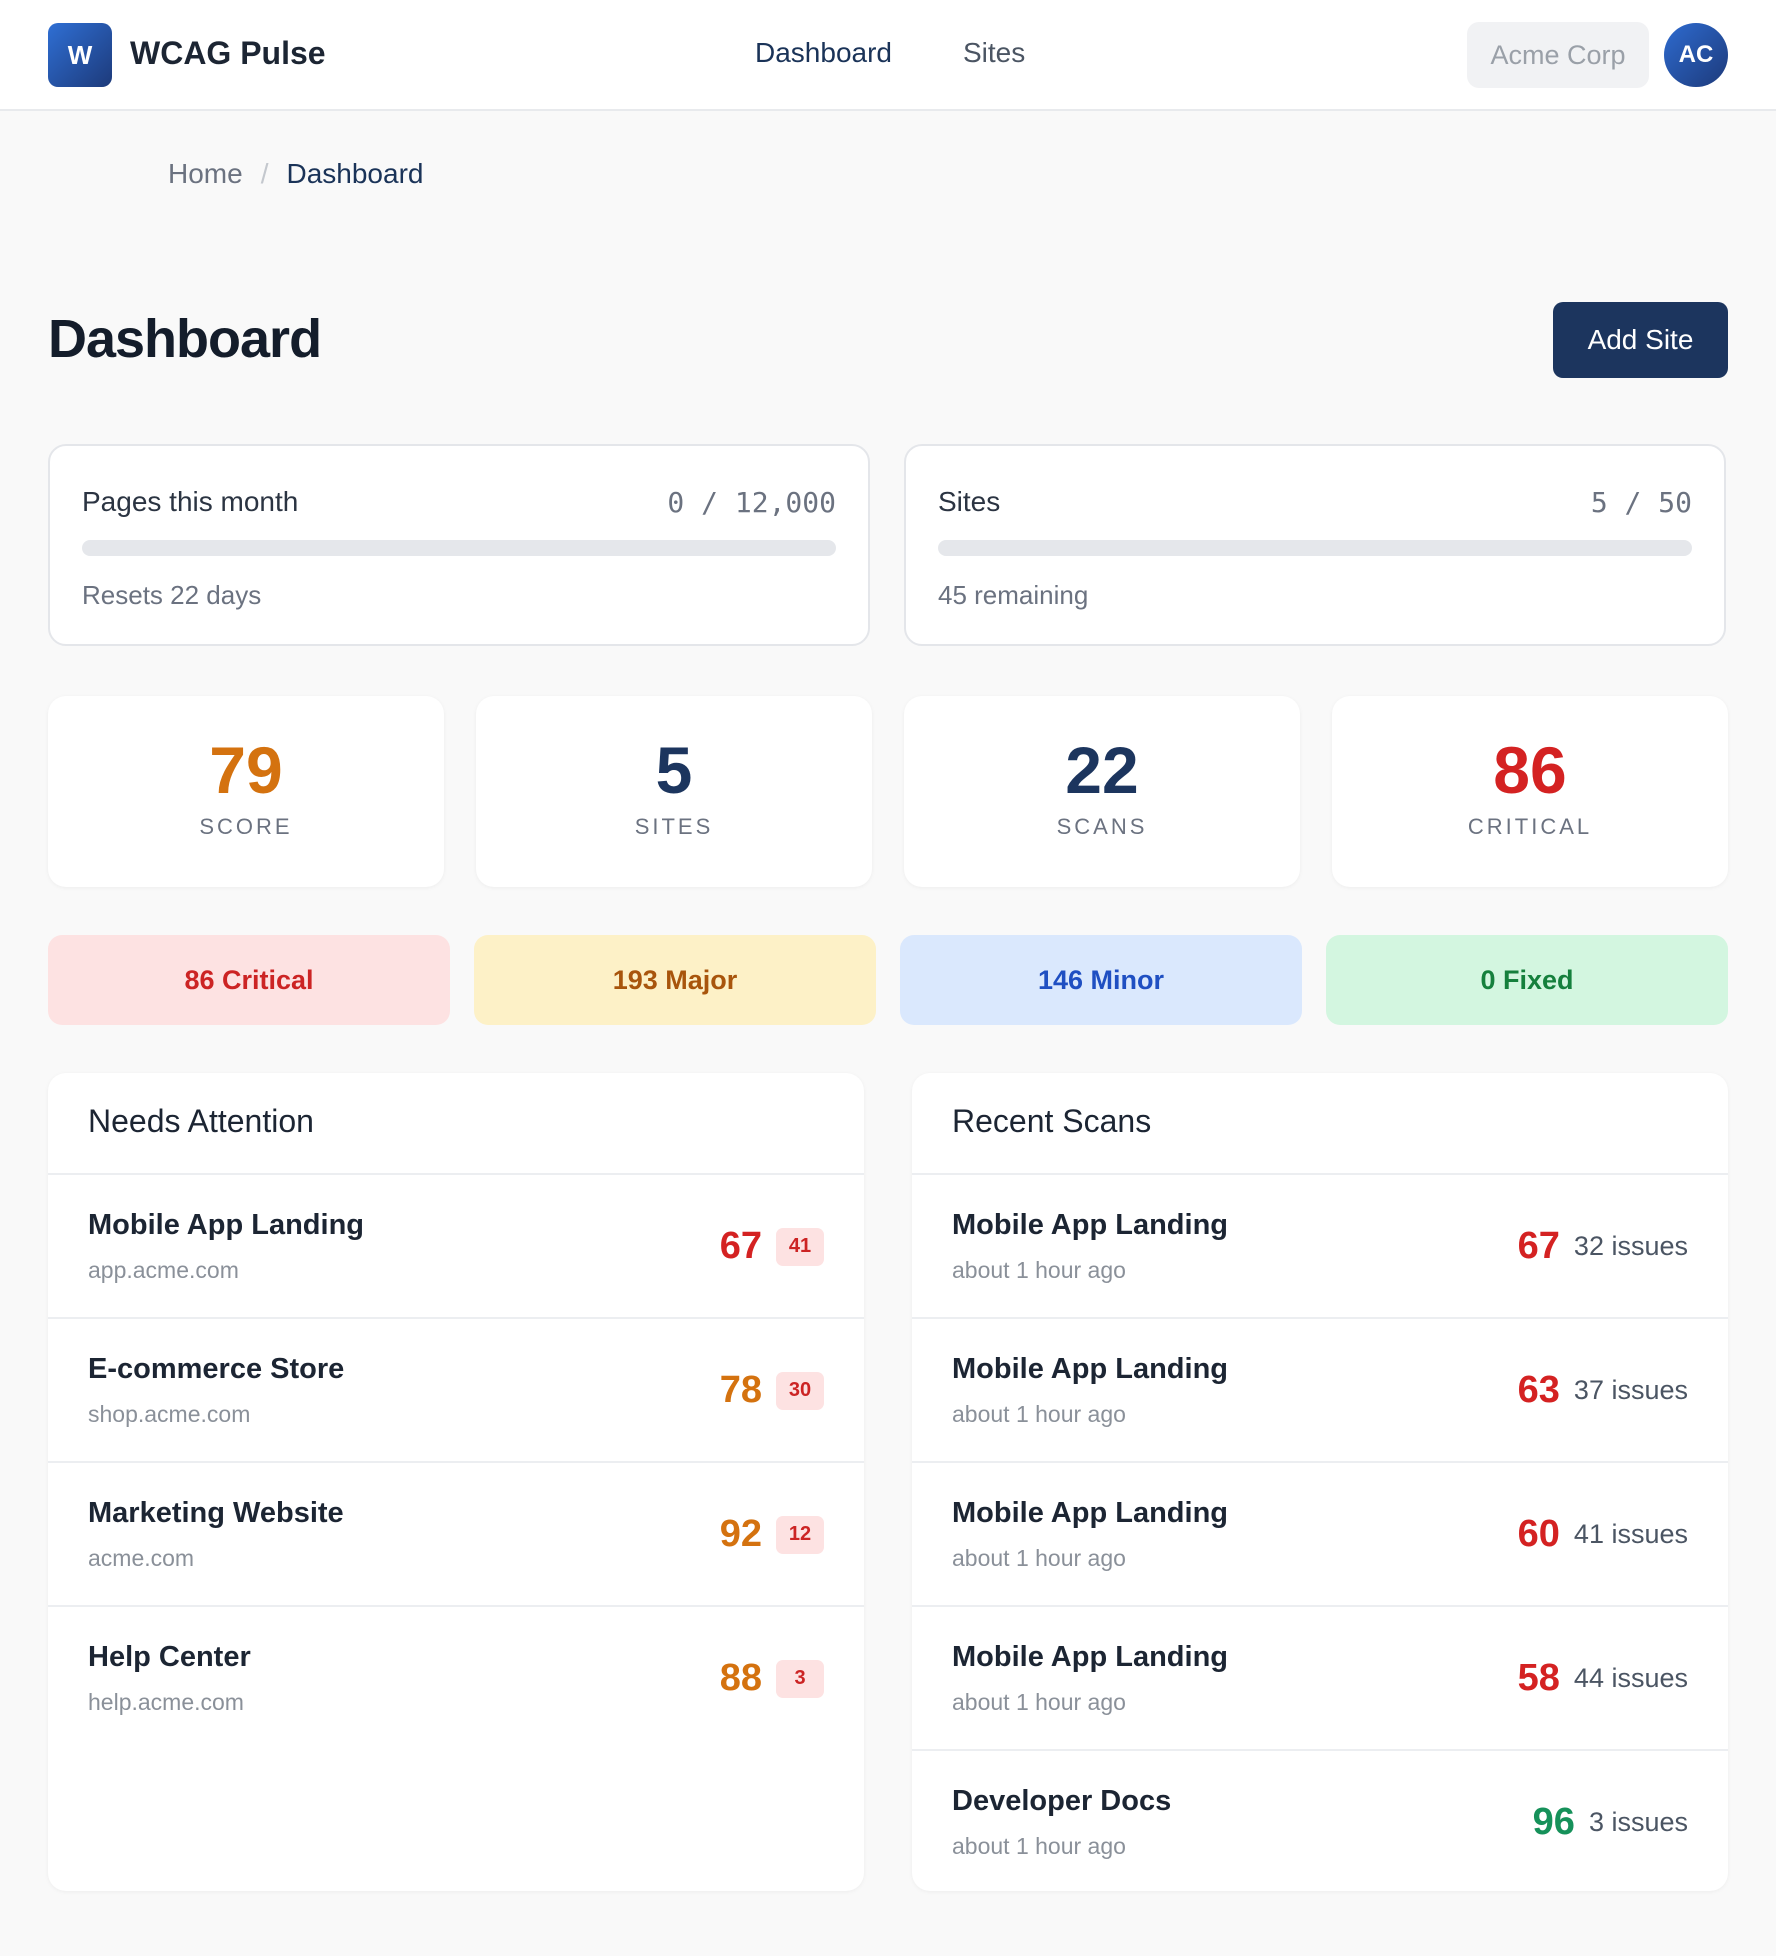 This screenshot has height=1956, width=1776. What do you see at coordinates (674, 826) in the screenshot?
I see `stat-label: SITES` at bounding box center [674, 826].